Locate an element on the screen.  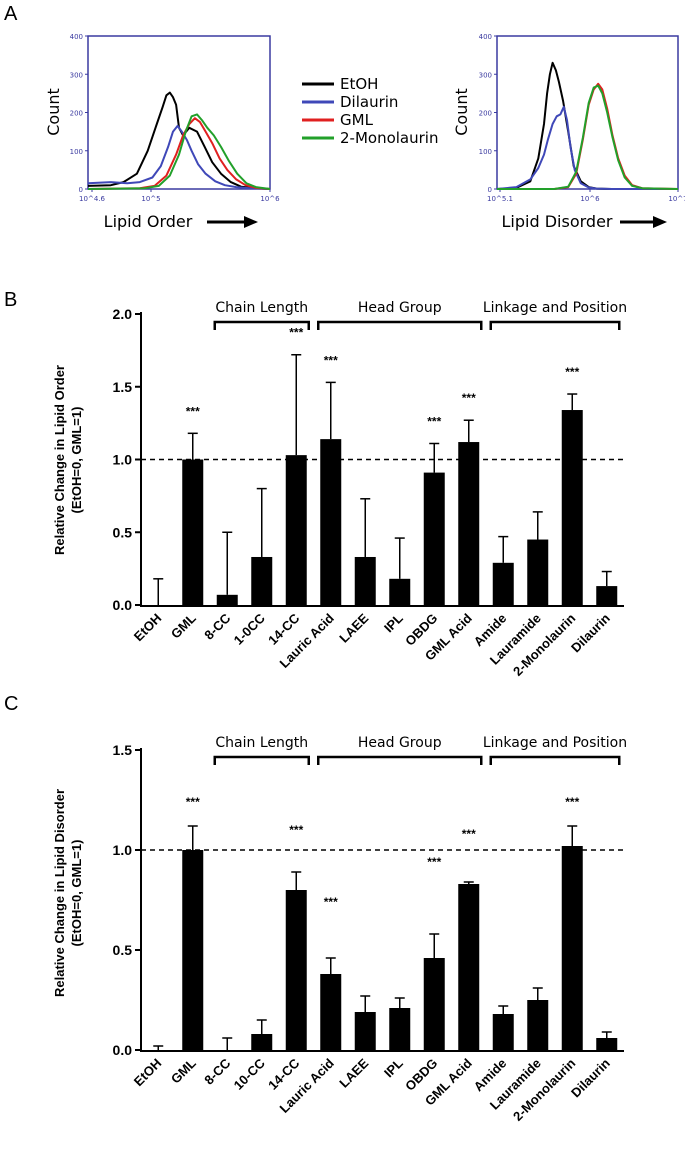
histogram-lipid-disorder-ylabel: Count is located at coordinates (461, 112).